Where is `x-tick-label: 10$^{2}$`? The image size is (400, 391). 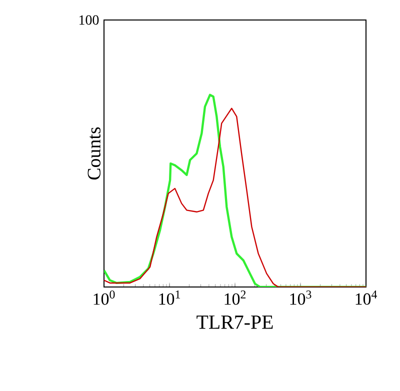 x-tick-label: 10$^{2}$ is located at coordinates (235, 297).